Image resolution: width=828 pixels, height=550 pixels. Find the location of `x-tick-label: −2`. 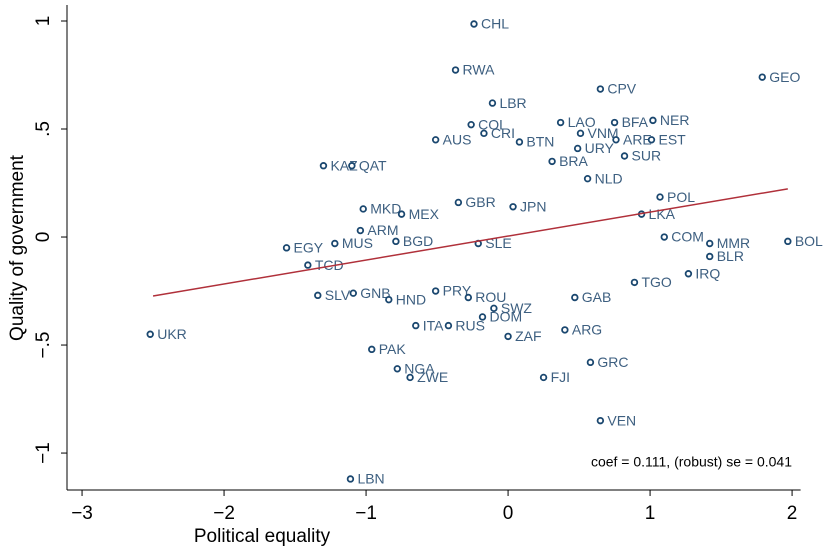

x-tick-label: −2 is located at coordinates (224, 513).